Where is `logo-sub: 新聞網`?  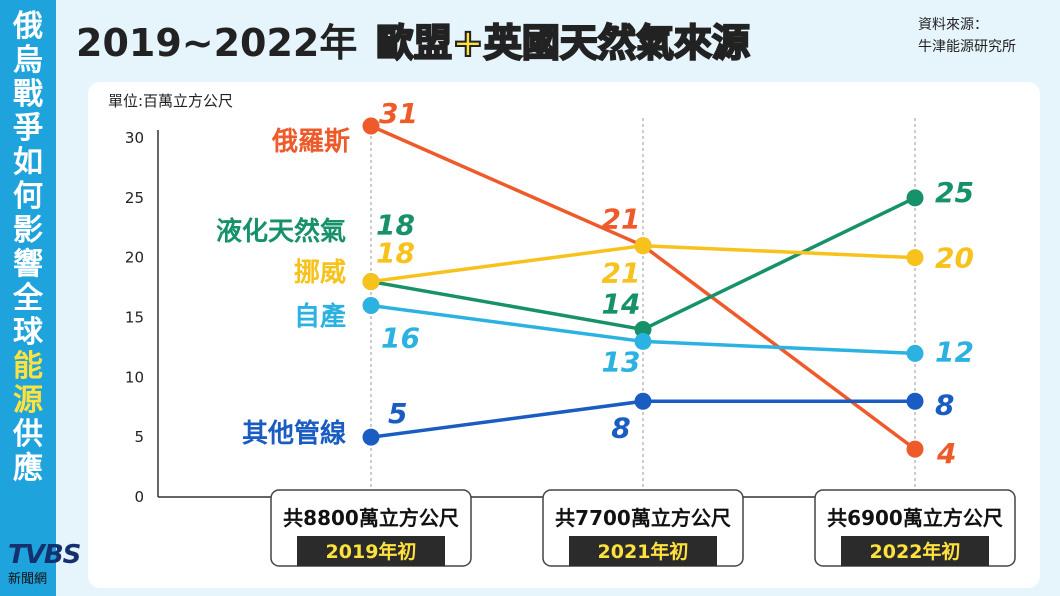 logo-sub: 新聞網 is located at coordinates (28, 579).